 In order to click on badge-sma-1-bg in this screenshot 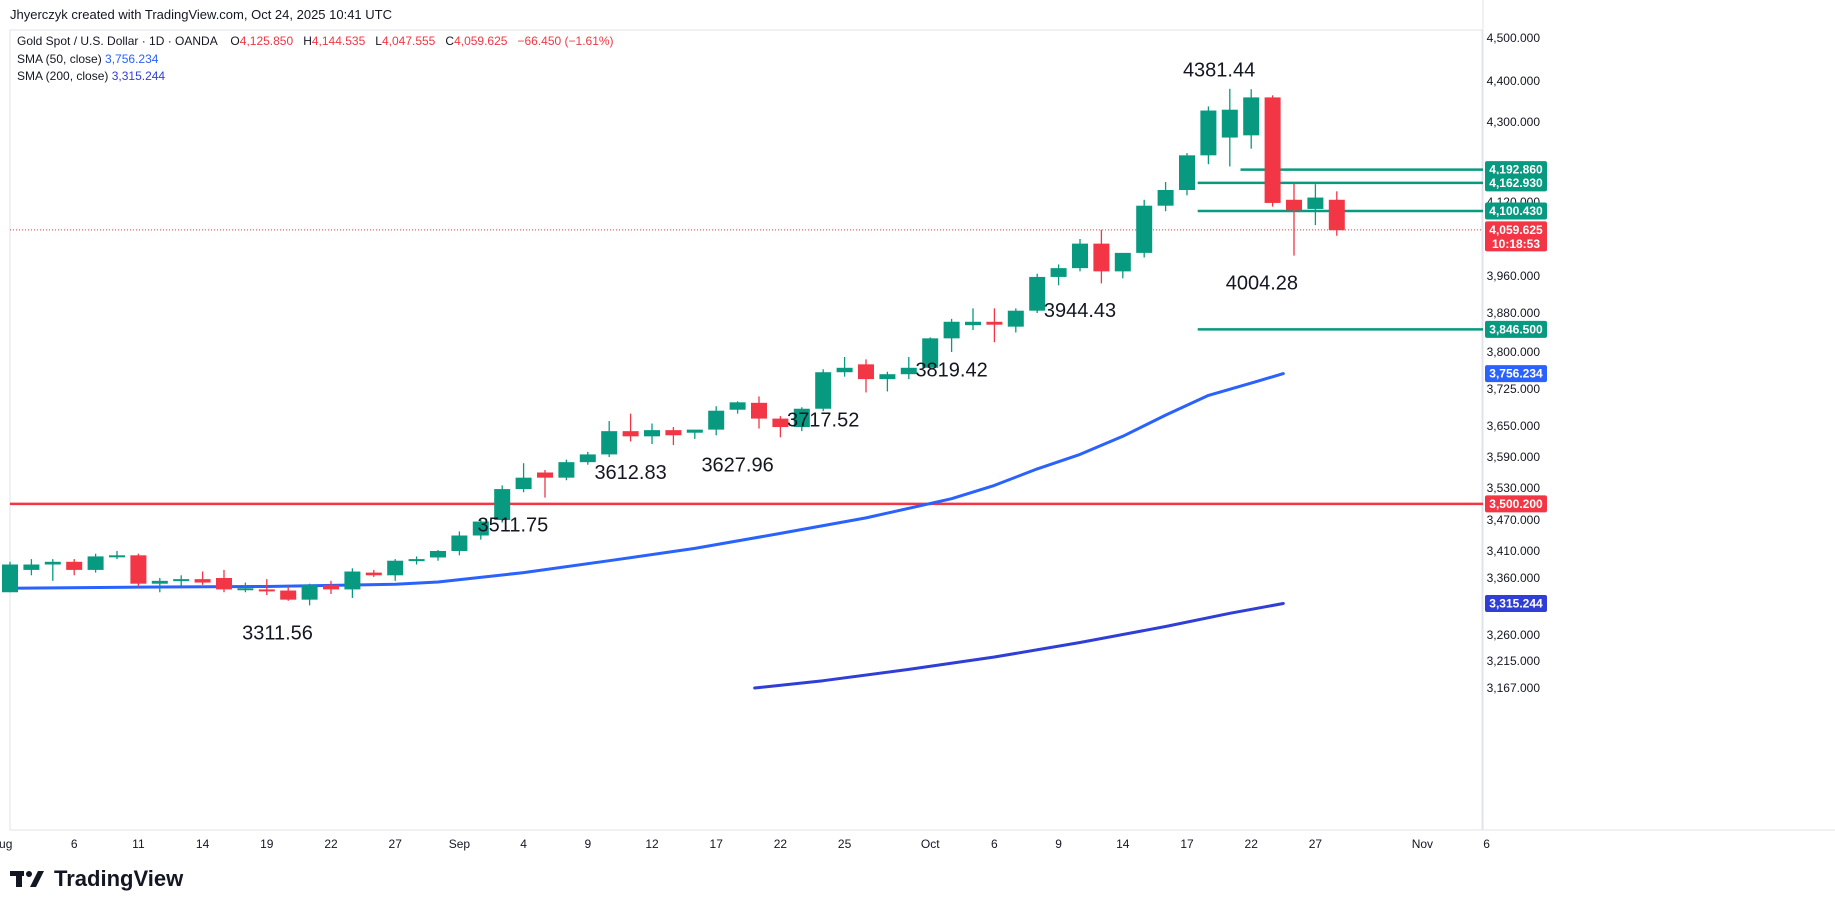, I will do `click(1516, 604)`.